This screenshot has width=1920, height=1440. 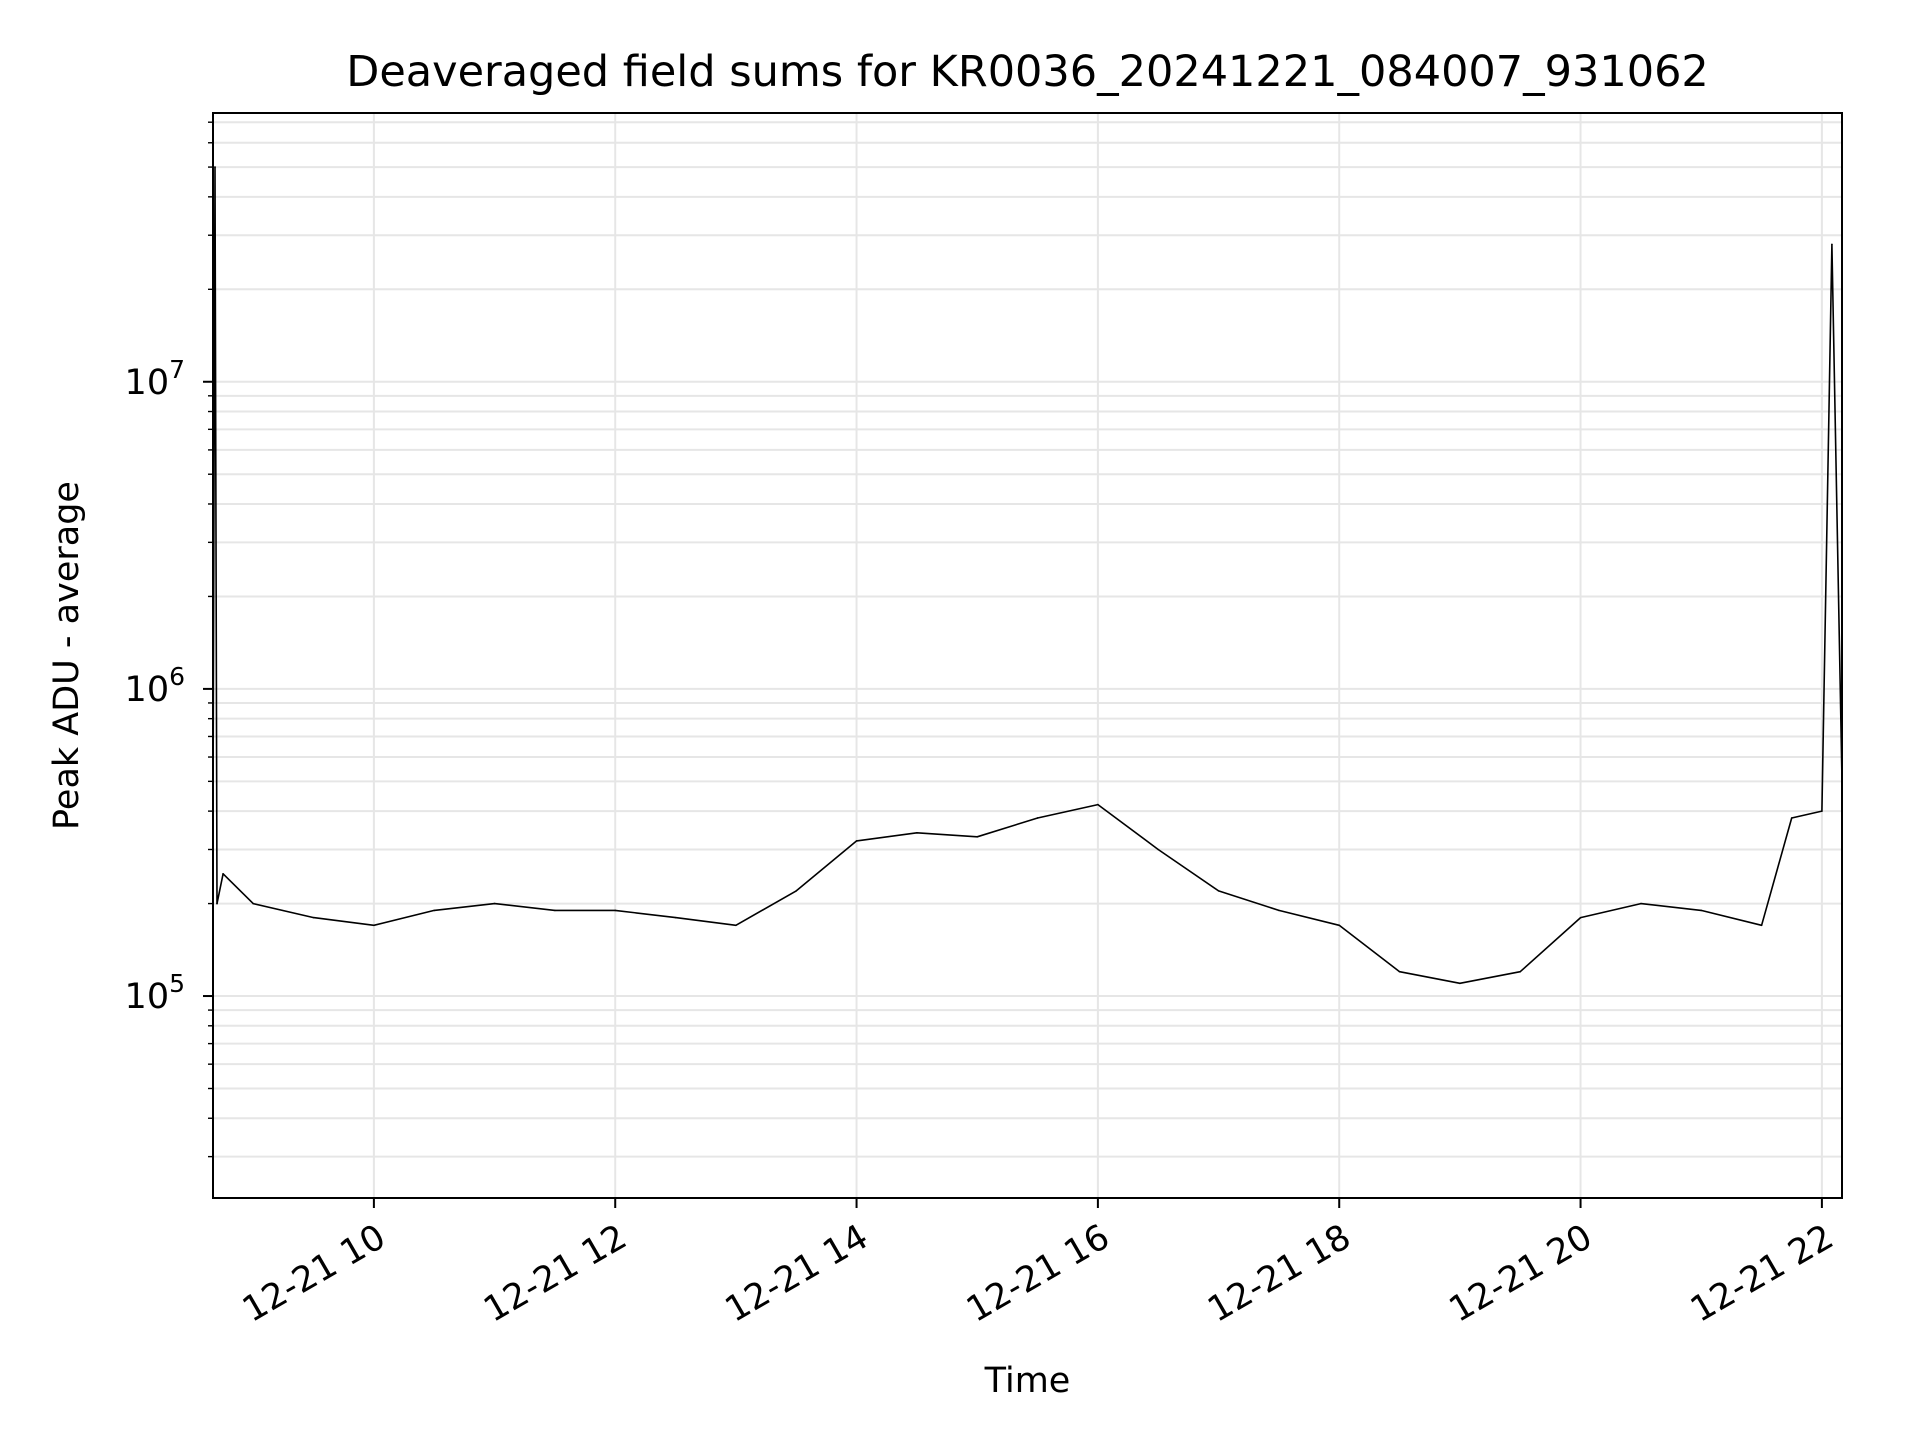 I want to click on y-tick-label-exponent: 5, so click(x=177, y=983).